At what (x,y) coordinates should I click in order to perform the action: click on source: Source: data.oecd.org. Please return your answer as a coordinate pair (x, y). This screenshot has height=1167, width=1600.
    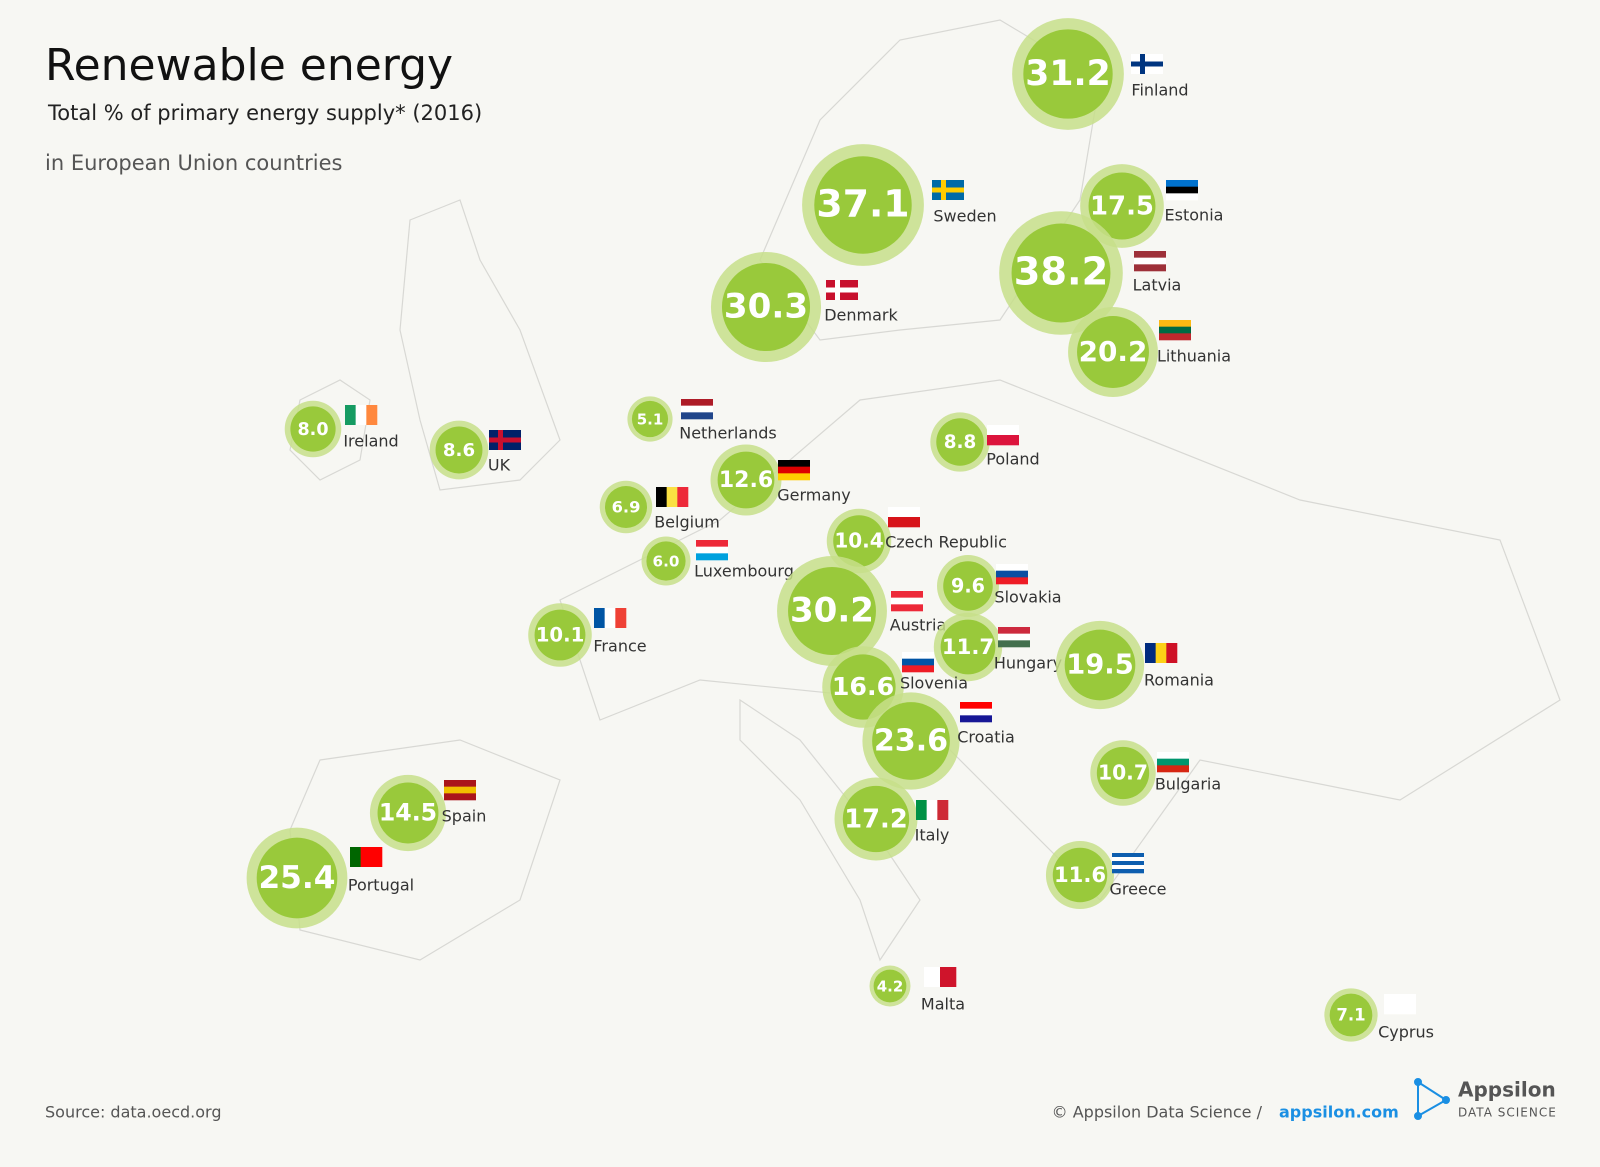
    Looking at the image, I should click on (133, 1112).